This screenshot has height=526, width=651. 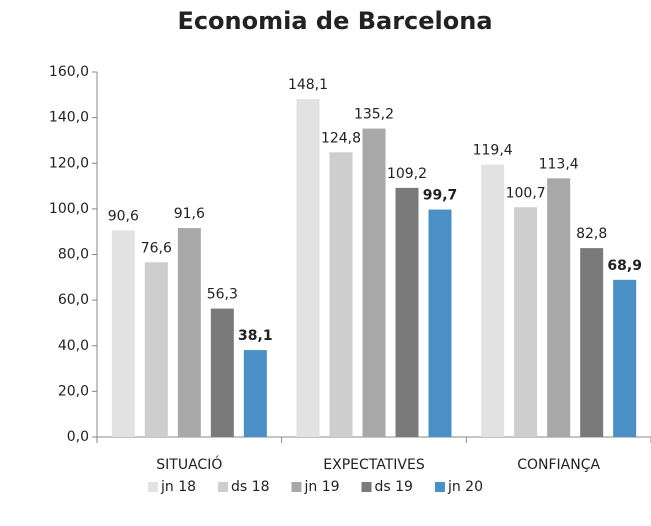 I want to click on legend-label: jn 18, so click(x=178, y=487).